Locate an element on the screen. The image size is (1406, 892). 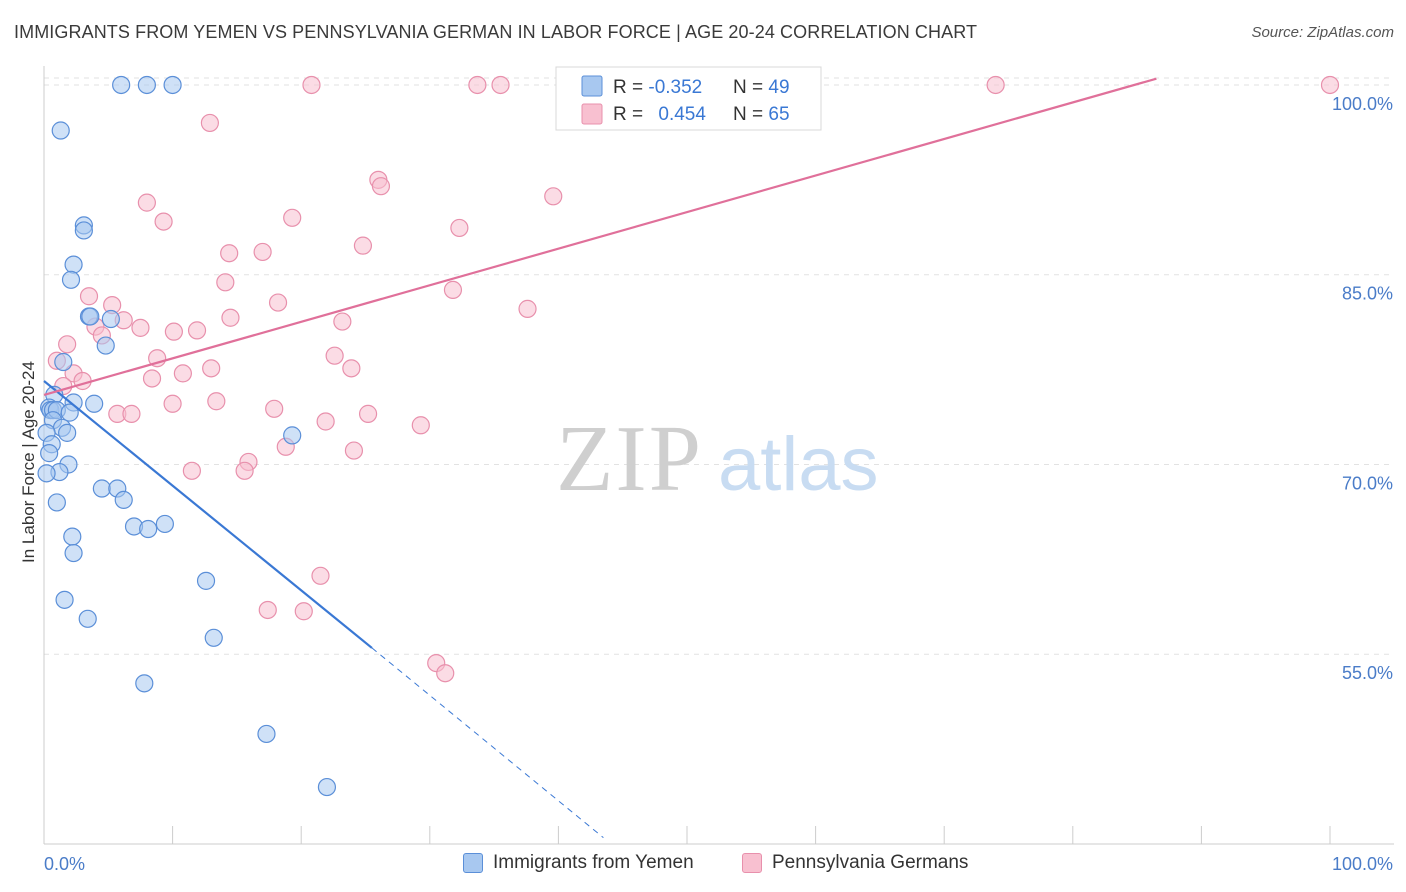
watermark-atlas: atlas is located at coordinates (798, 464).